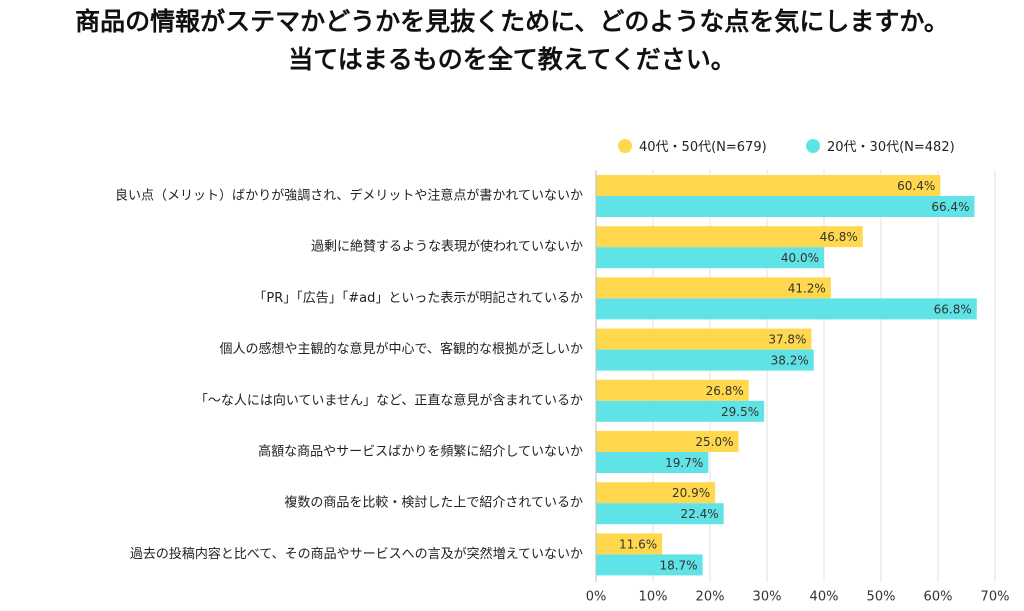 The height and width of the screenshot is (611, 1024). Describe the element at coordinates (714, 442) in the screenshot. I see `data-label: 25.0%` at that location.